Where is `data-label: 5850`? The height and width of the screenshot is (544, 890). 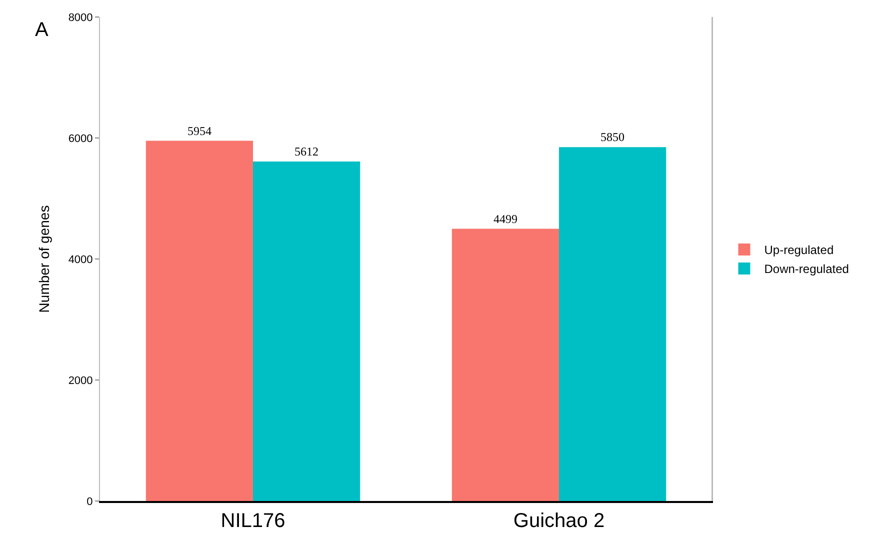
data-label: 5850 is located at coordinates (612, 137).